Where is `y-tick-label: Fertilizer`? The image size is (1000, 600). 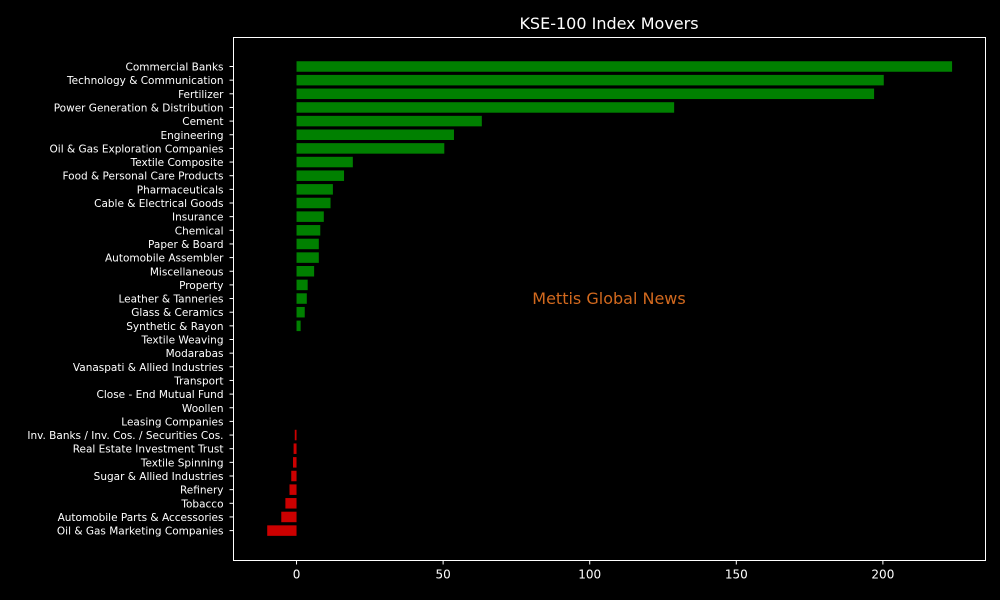
y-tick-label: Fertilizer is located at coordinates (201, 95).